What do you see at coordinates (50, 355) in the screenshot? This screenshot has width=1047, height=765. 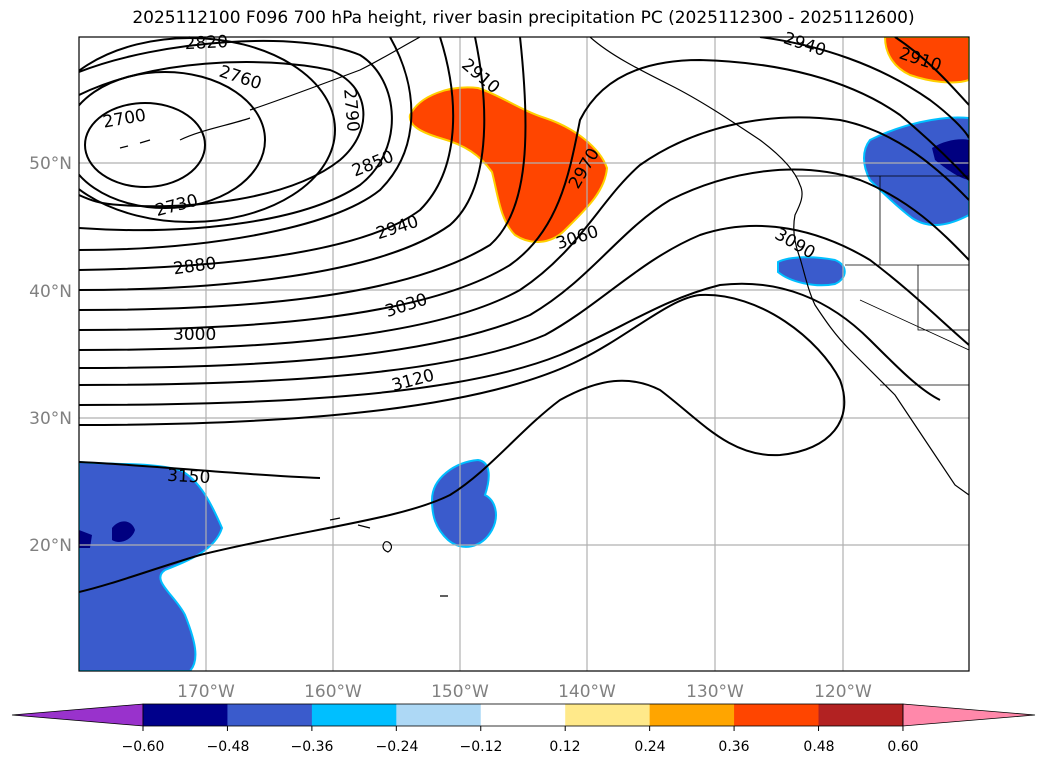 I see `lat-axis: 50°N 40°N 30°N 20°N` at bounding box center [50, 355].